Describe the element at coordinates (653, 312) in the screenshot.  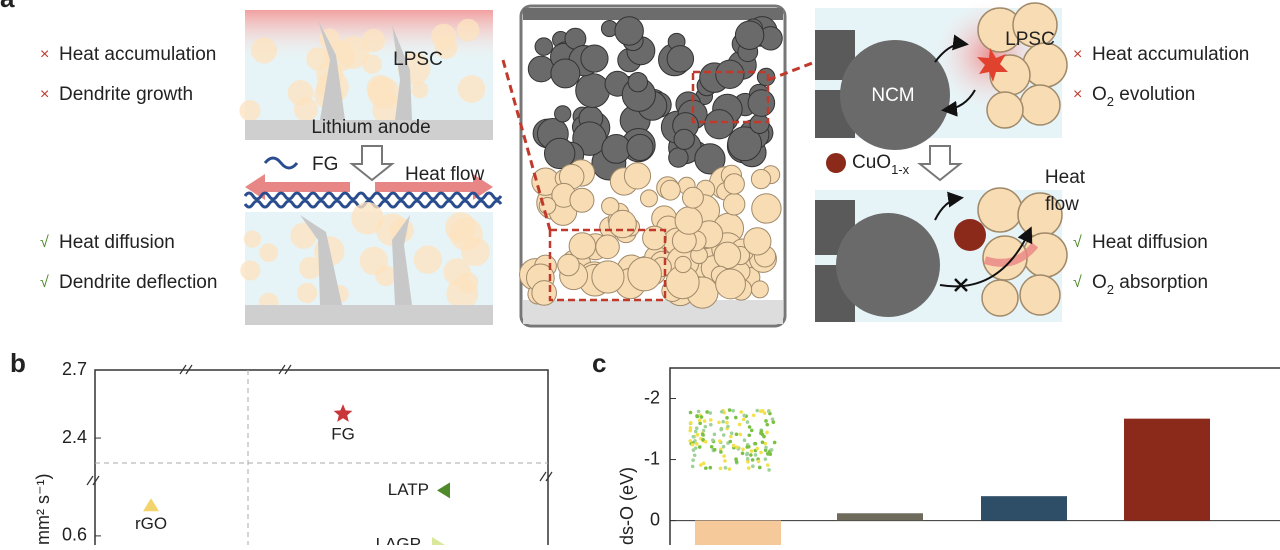
I see `anode` at that location.